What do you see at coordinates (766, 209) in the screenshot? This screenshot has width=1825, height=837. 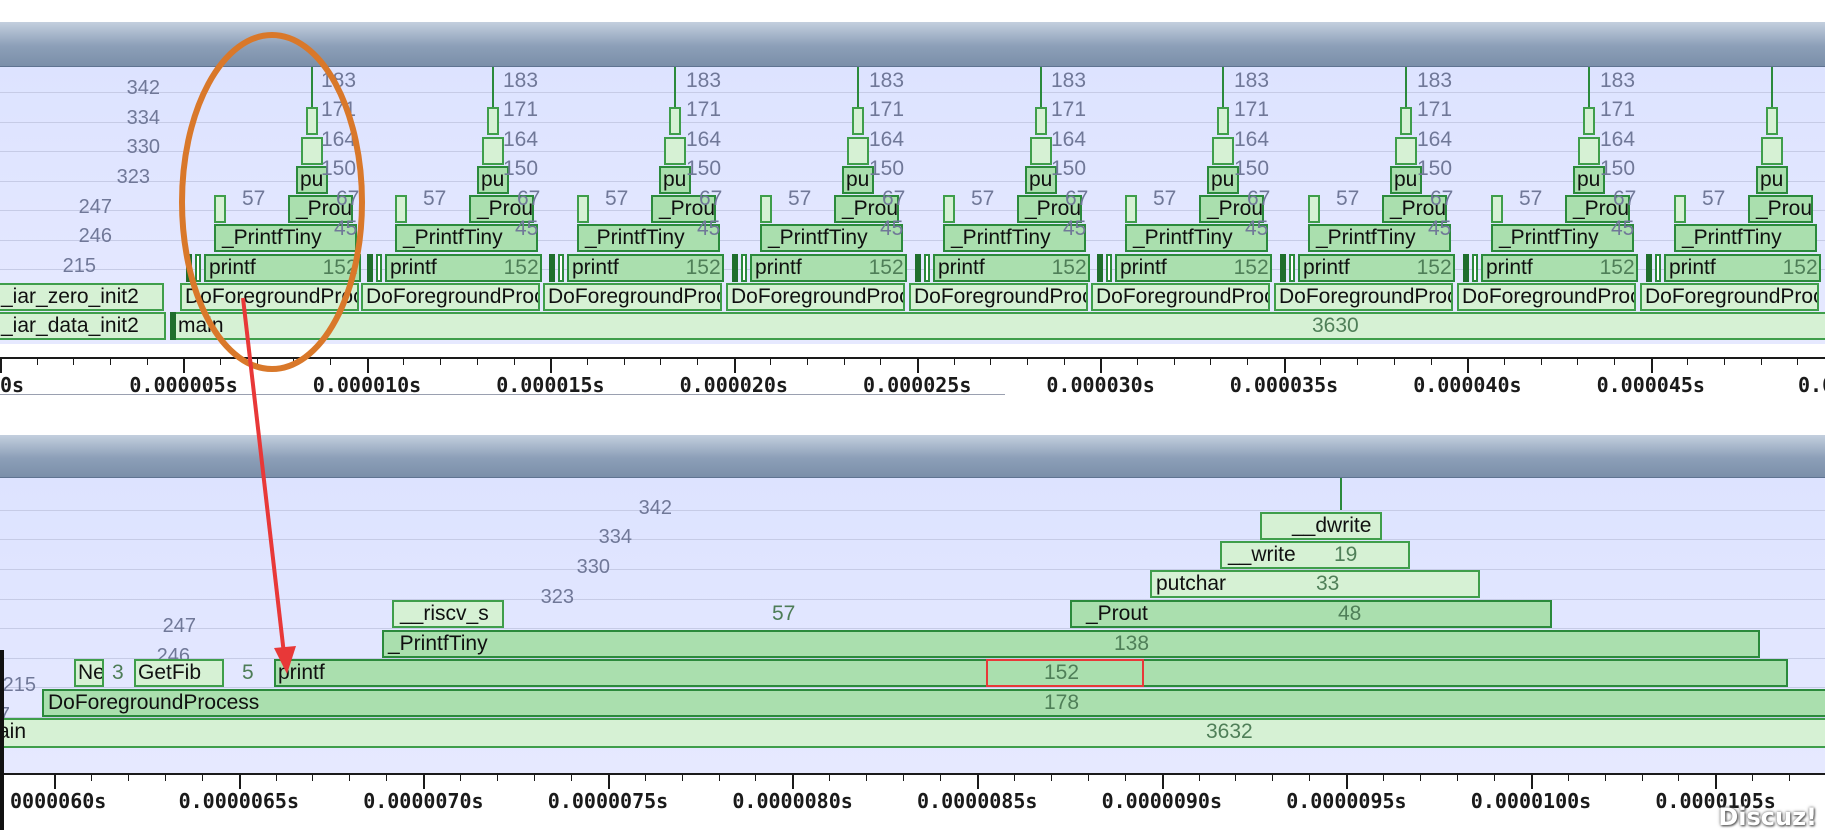 I see `riscv-marker` at bounding box center [766, 209].